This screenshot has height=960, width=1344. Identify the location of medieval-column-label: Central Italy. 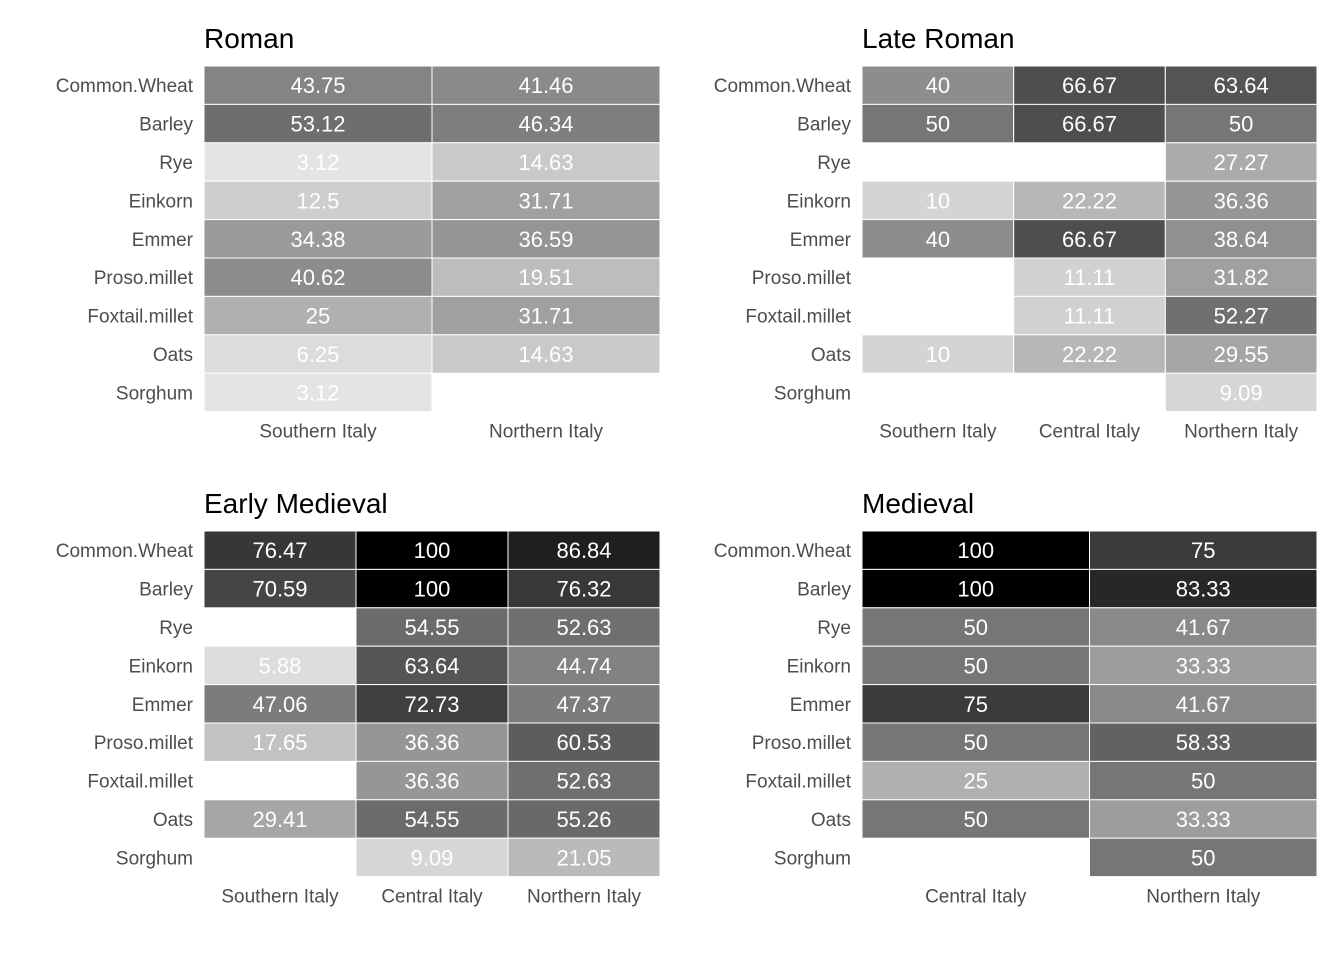
(976, 897).